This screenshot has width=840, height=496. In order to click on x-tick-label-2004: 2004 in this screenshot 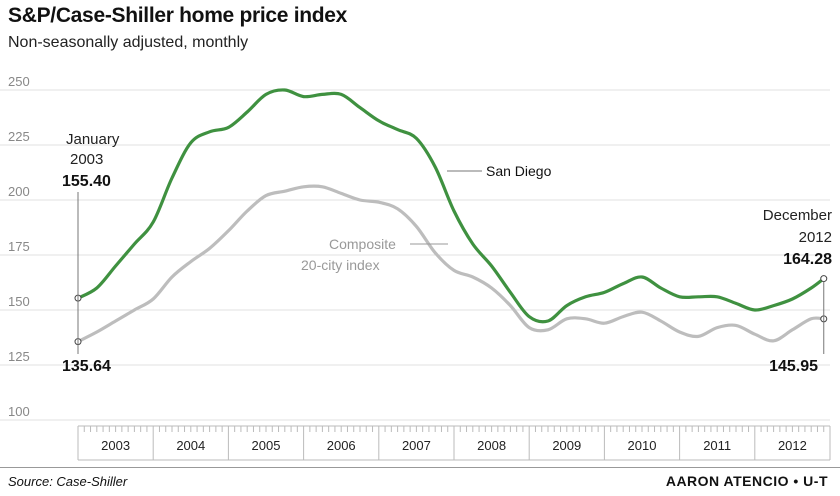, I will do `click(190, 445)`.